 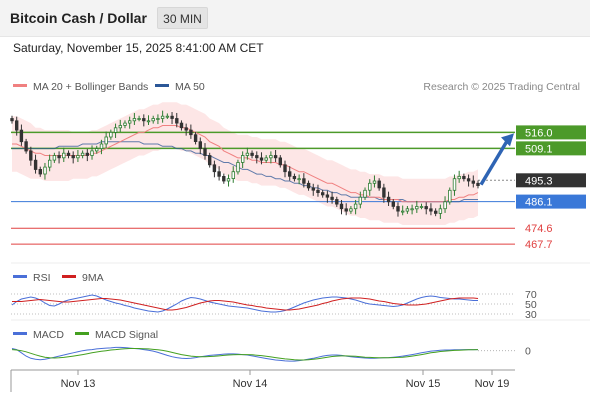 What do you see at coordinates (20, 333) in the screenshot?
I see `macd-legend-swatch` at bounding box center [20, 333].